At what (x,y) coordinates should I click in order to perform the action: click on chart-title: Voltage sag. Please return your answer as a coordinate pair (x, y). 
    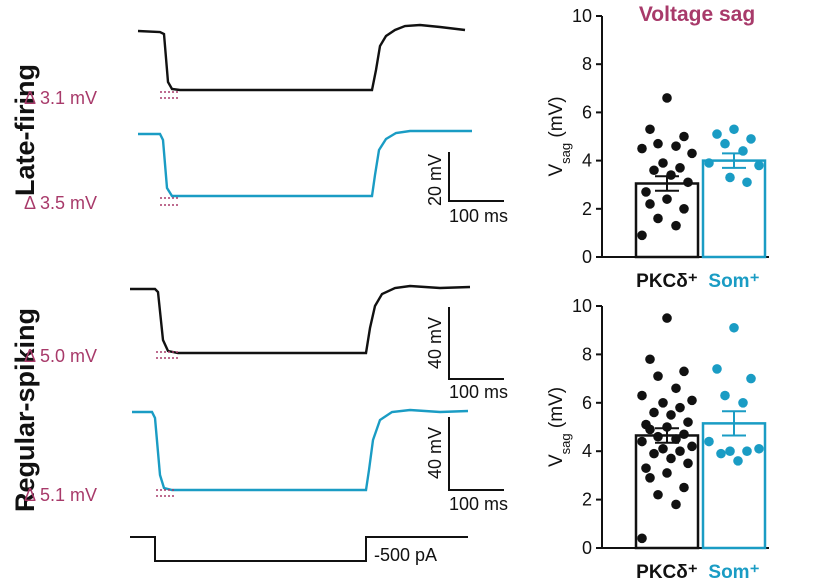
    Looking at the image, I should click on (697, 14).